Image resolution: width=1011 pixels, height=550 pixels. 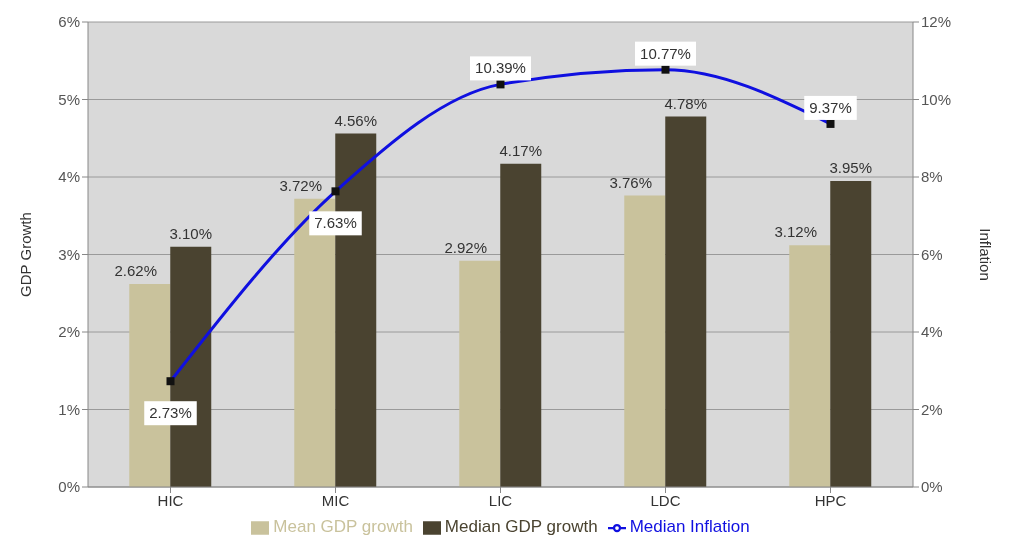 What do you see at coordinates (69, 99) in the screenshot?
I see `y-tick-label: 5%` at bounding box center [69, 99].